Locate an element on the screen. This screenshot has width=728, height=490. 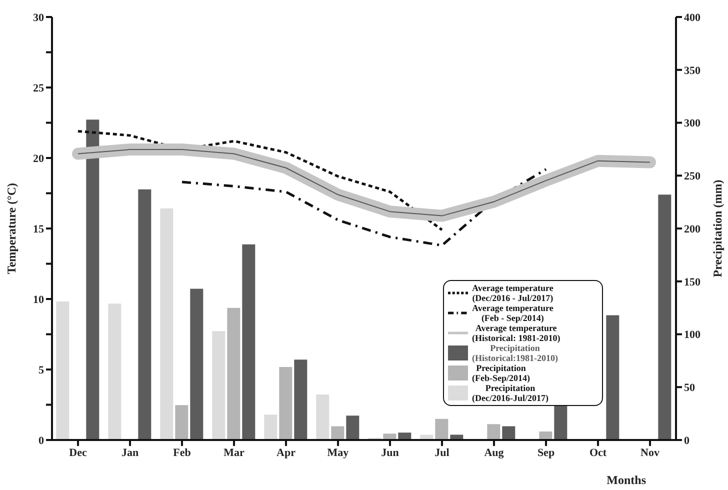
y-tick-label: 0 is located at coordinates (41, 440).